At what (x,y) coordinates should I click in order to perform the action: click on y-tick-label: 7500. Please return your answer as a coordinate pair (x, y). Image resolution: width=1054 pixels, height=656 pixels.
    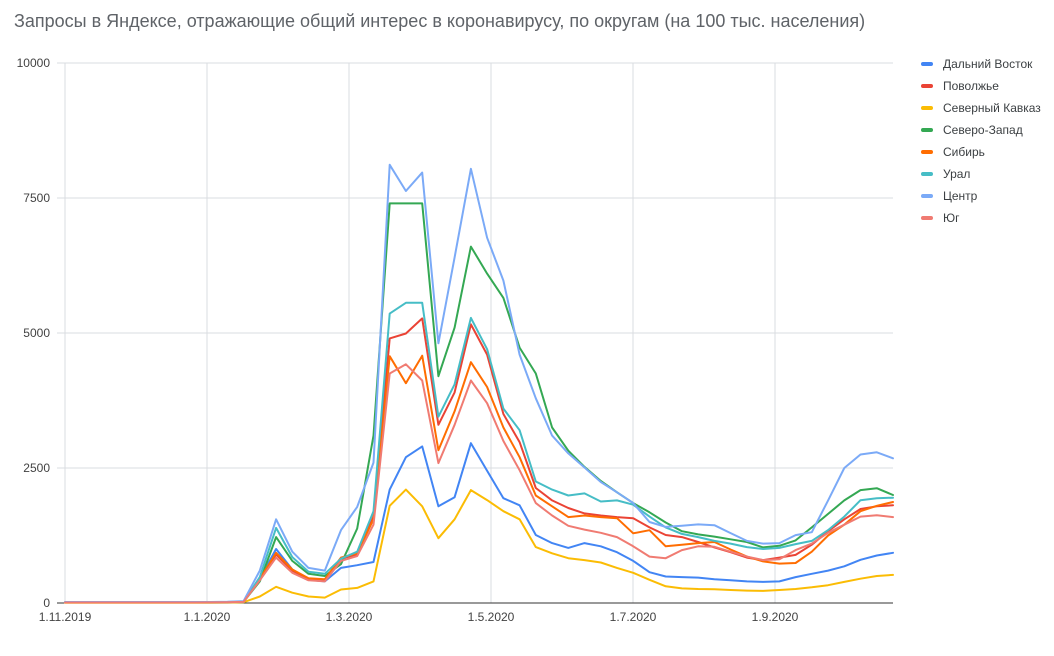
    Looking at the image, I should click on (36, 198).